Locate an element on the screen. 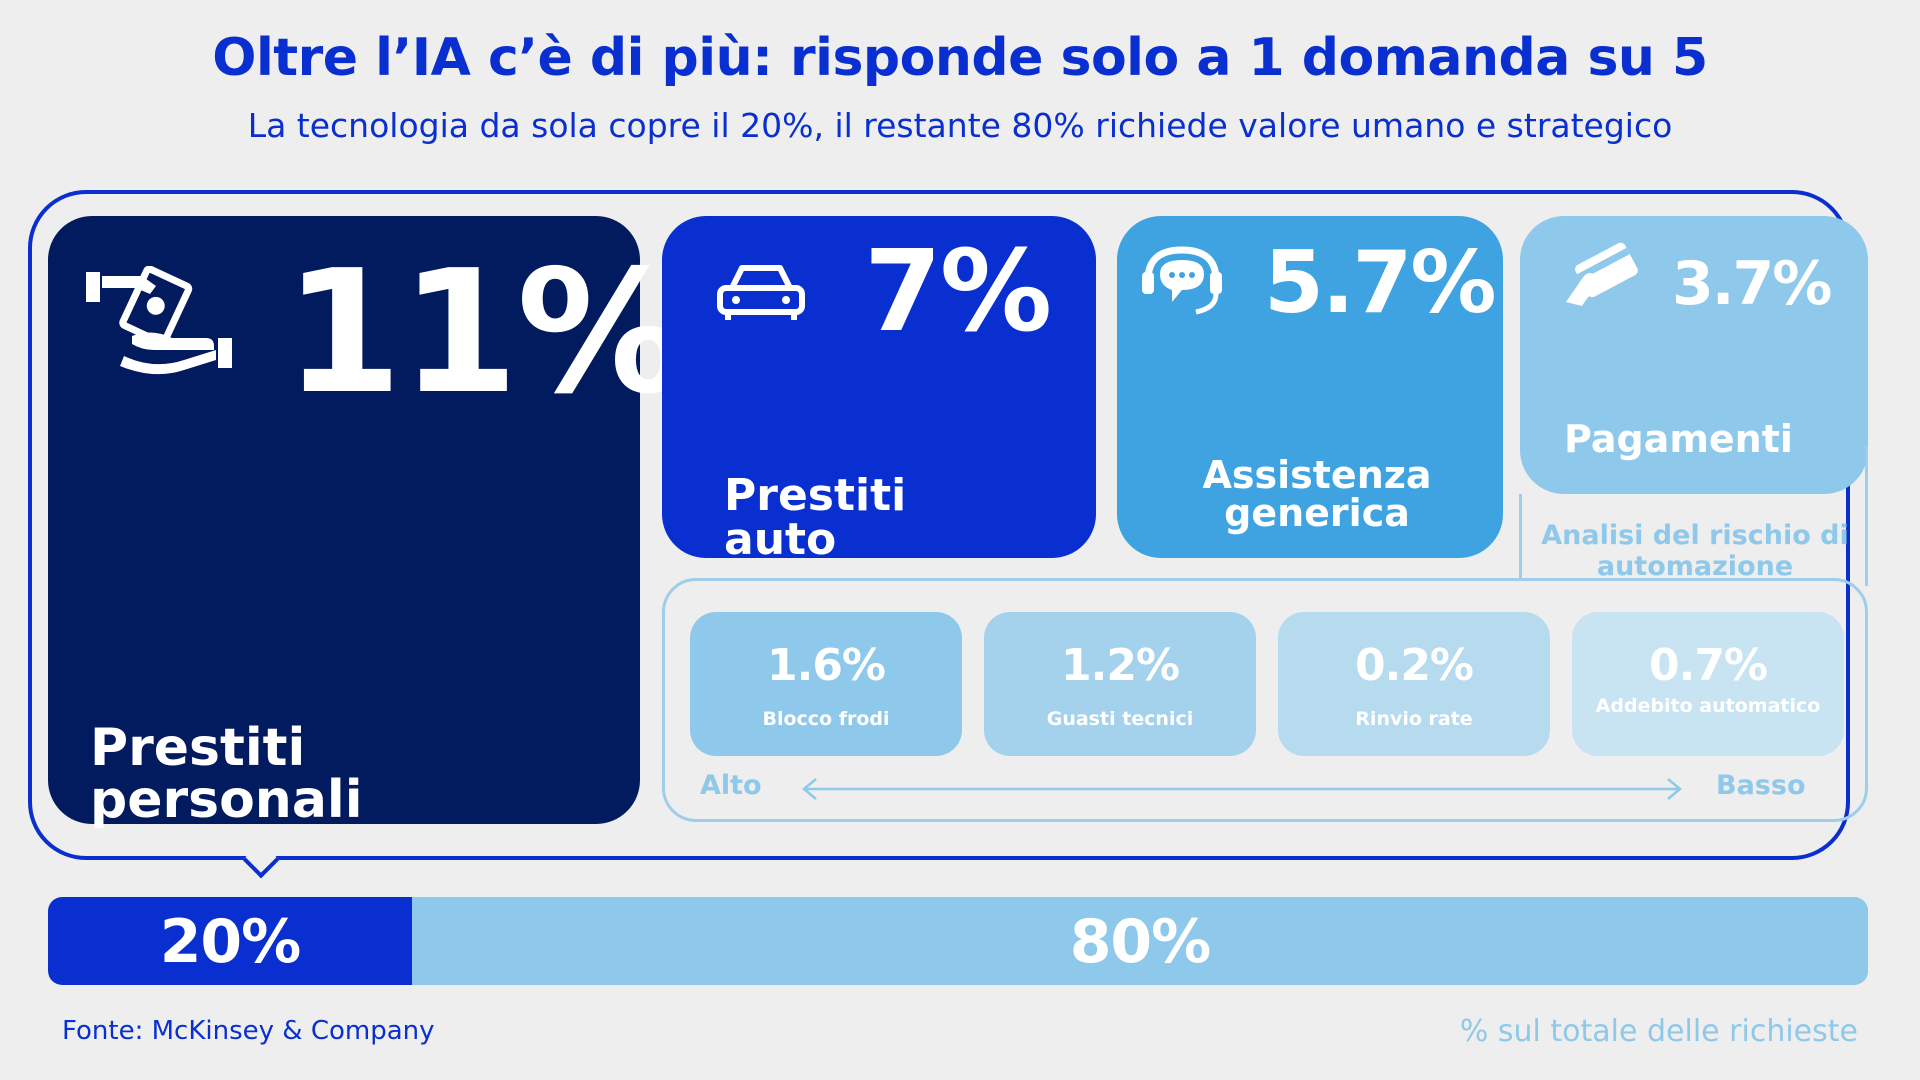 The image size is (1920, 1080). pct-prestiti-auto: 7% is located at coordinates (958, 292).